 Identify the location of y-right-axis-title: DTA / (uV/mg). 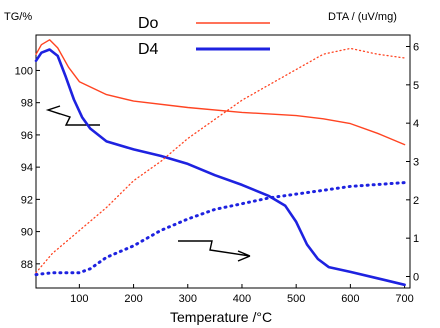
(362, 17).